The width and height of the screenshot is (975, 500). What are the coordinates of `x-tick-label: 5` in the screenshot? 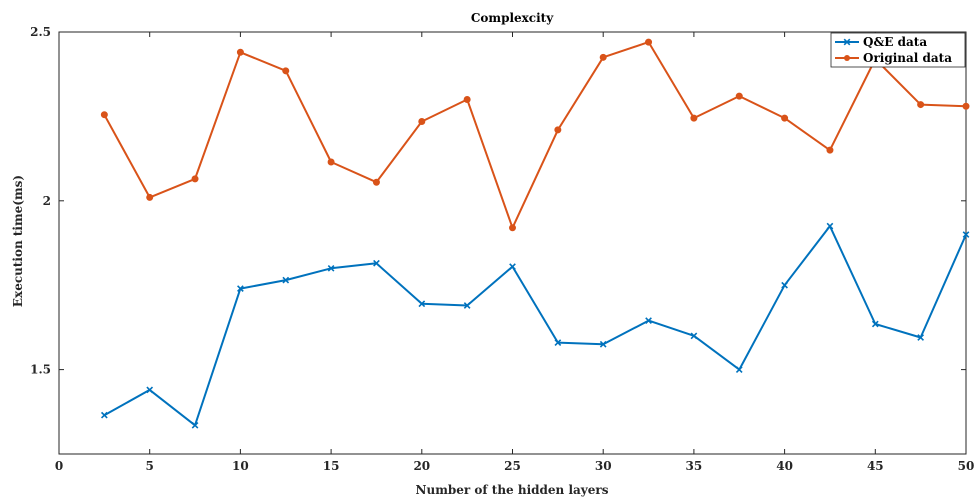 It's located at (150, 466).